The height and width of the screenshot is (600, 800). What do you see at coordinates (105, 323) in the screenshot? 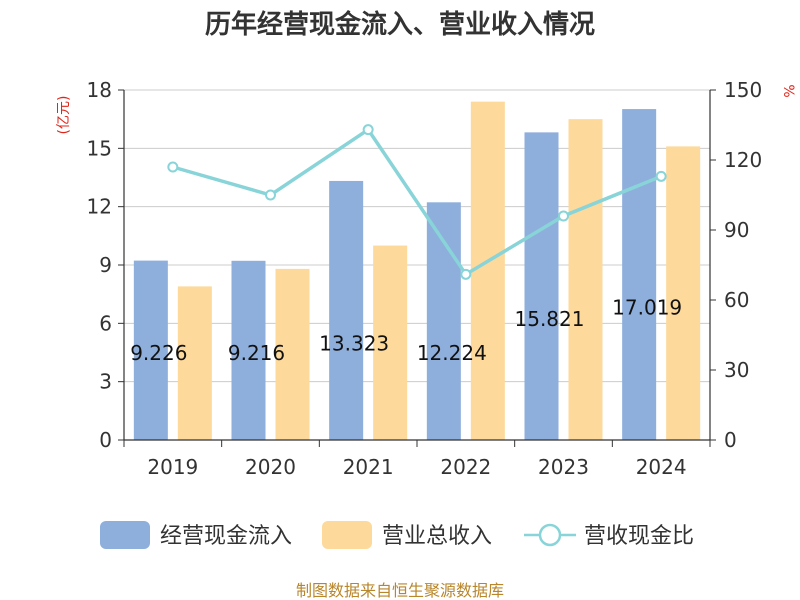
I see `left-tick-label: 6` at bounding box center [105, 323].